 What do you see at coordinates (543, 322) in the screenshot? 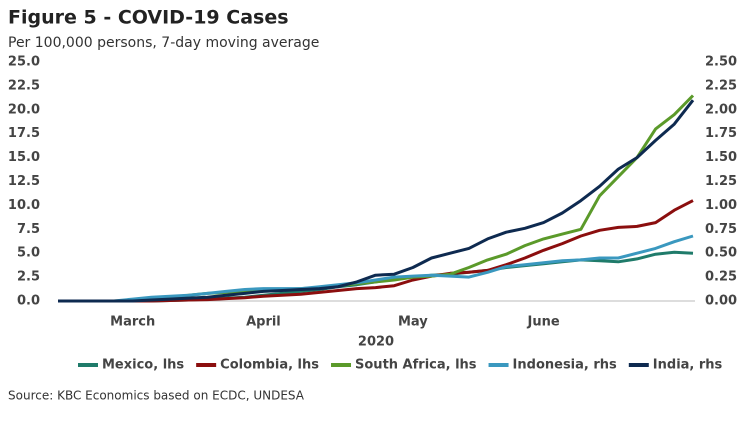
I see `x-tick-label: June` at bounding box center [543, 322].